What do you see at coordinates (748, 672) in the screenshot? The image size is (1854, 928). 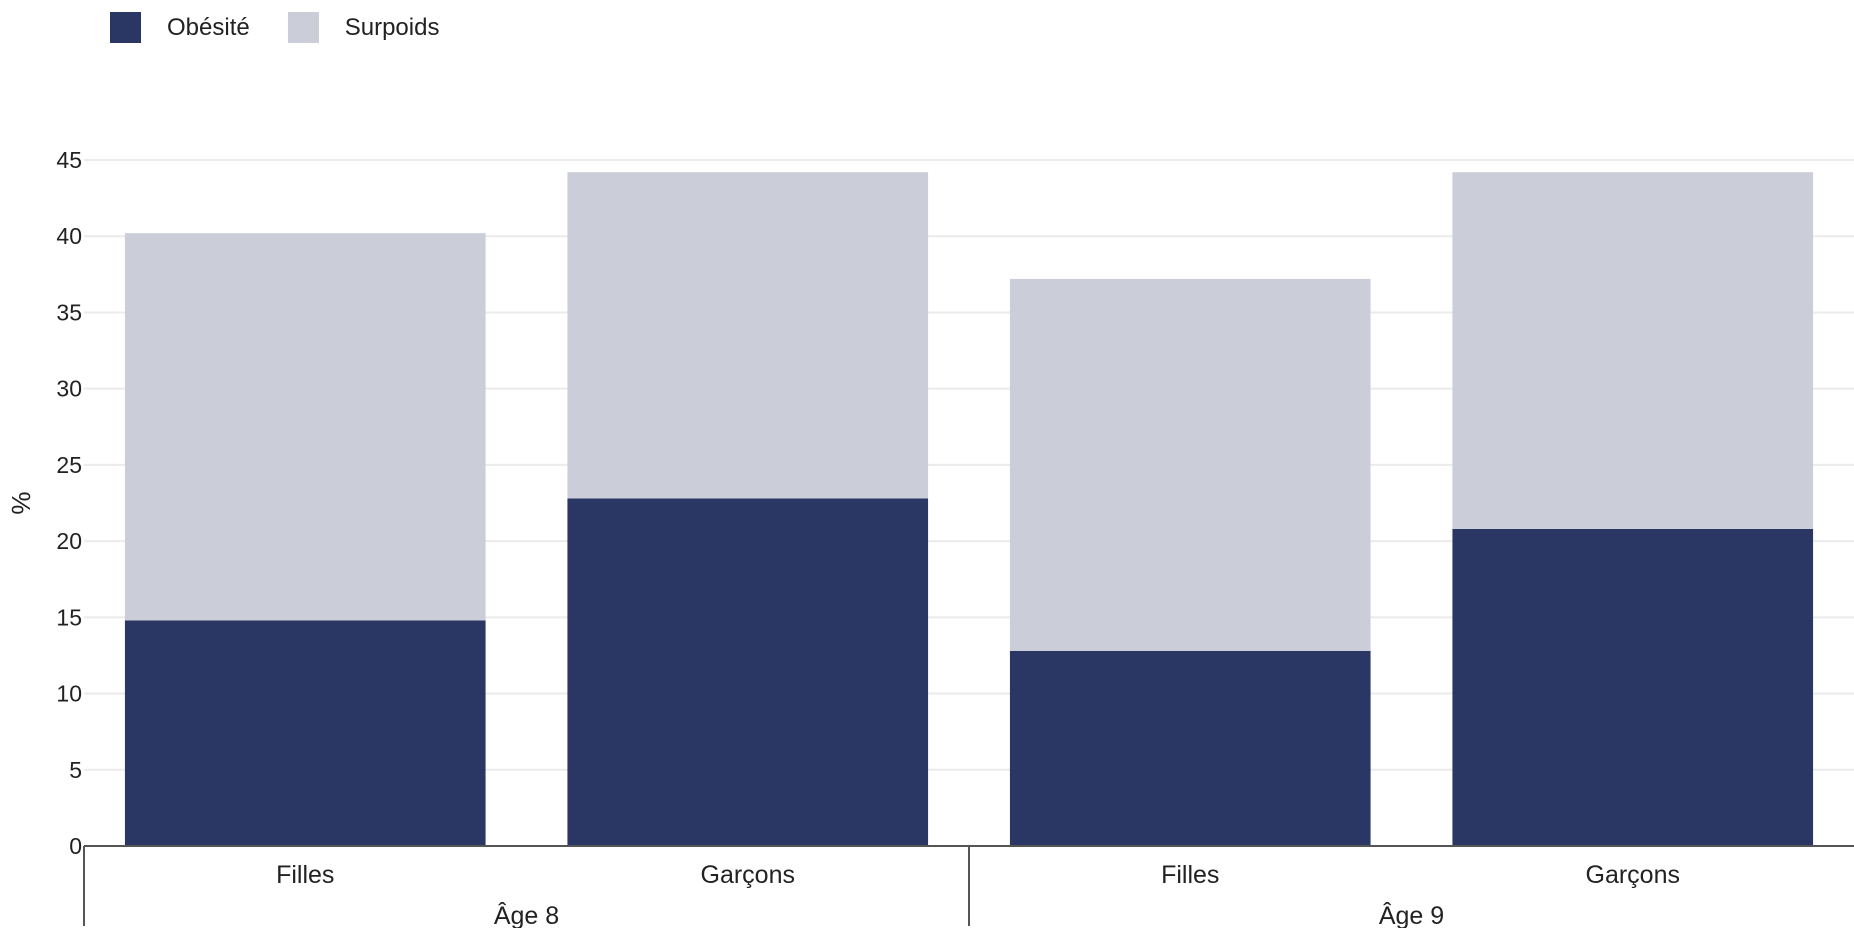 I see `bar-ob-sit--2` at bounding box center [748, 672].